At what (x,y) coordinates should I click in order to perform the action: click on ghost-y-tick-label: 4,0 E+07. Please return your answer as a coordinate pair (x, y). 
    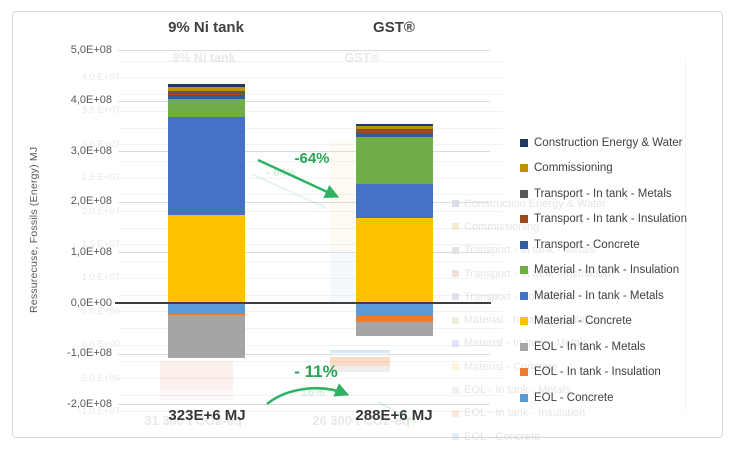
    Looking at the image, I should click on (100, 77).